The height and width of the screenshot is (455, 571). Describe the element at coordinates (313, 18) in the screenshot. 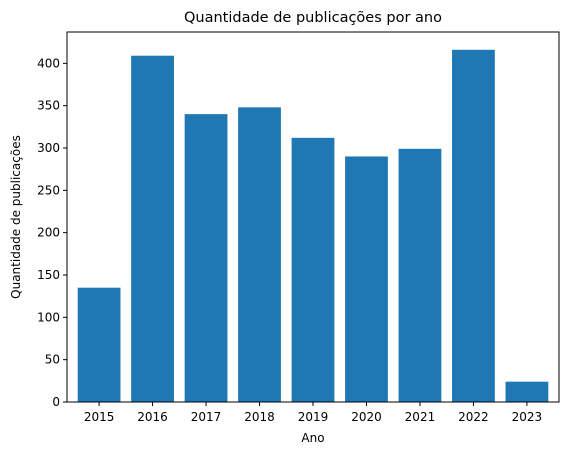

I see `chart-title: Quantidade de publicações por ano` at that location.